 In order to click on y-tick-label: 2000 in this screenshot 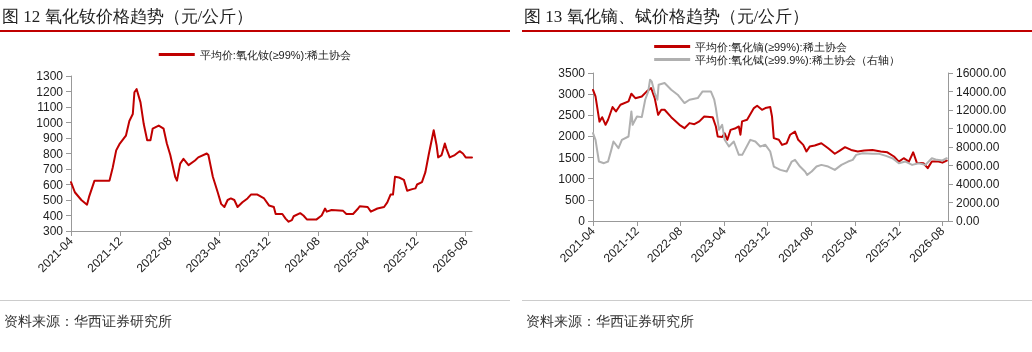, I will do `click(572, 136)`.